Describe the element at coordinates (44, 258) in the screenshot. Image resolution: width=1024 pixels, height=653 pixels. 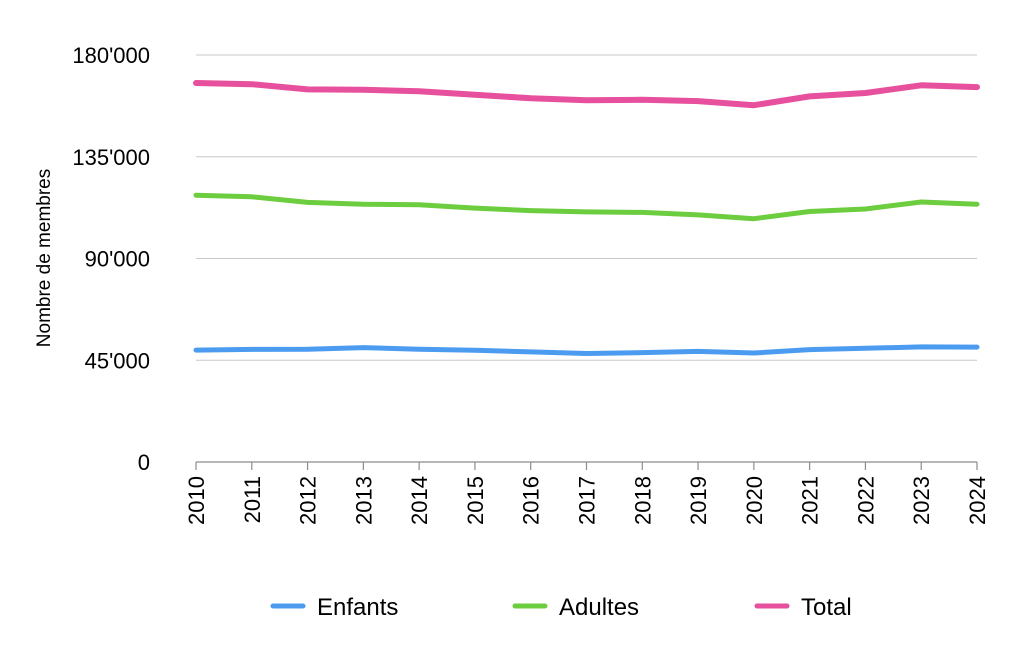
I see `y-axis-title: Nombre de membres` at that location.